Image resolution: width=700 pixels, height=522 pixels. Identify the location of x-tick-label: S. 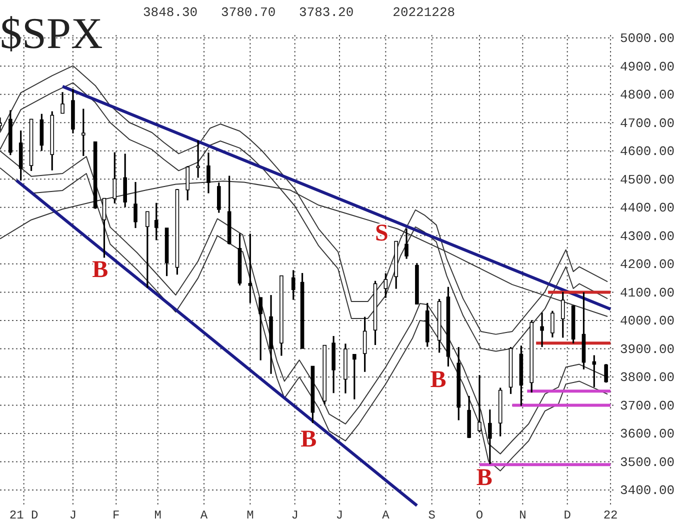
(432, 515).